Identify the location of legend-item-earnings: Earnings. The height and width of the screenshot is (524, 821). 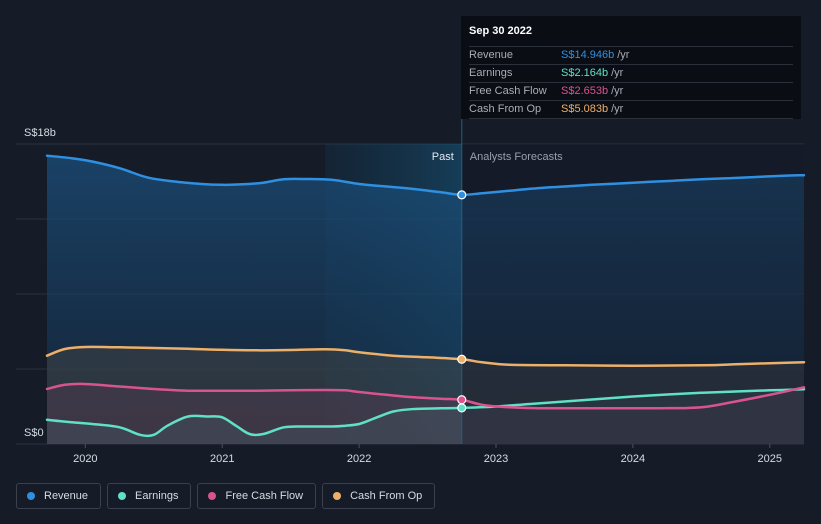
(149, 496).